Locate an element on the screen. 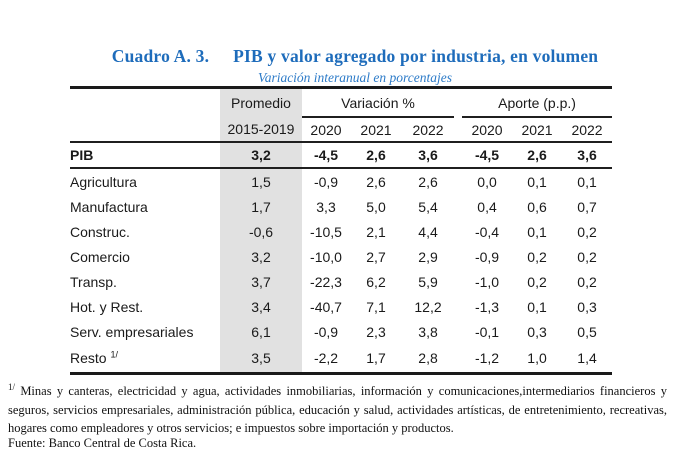 The height and width of the screenshot is (455, 674). value-cell: 0,7 is located at coordinates (587, 206).